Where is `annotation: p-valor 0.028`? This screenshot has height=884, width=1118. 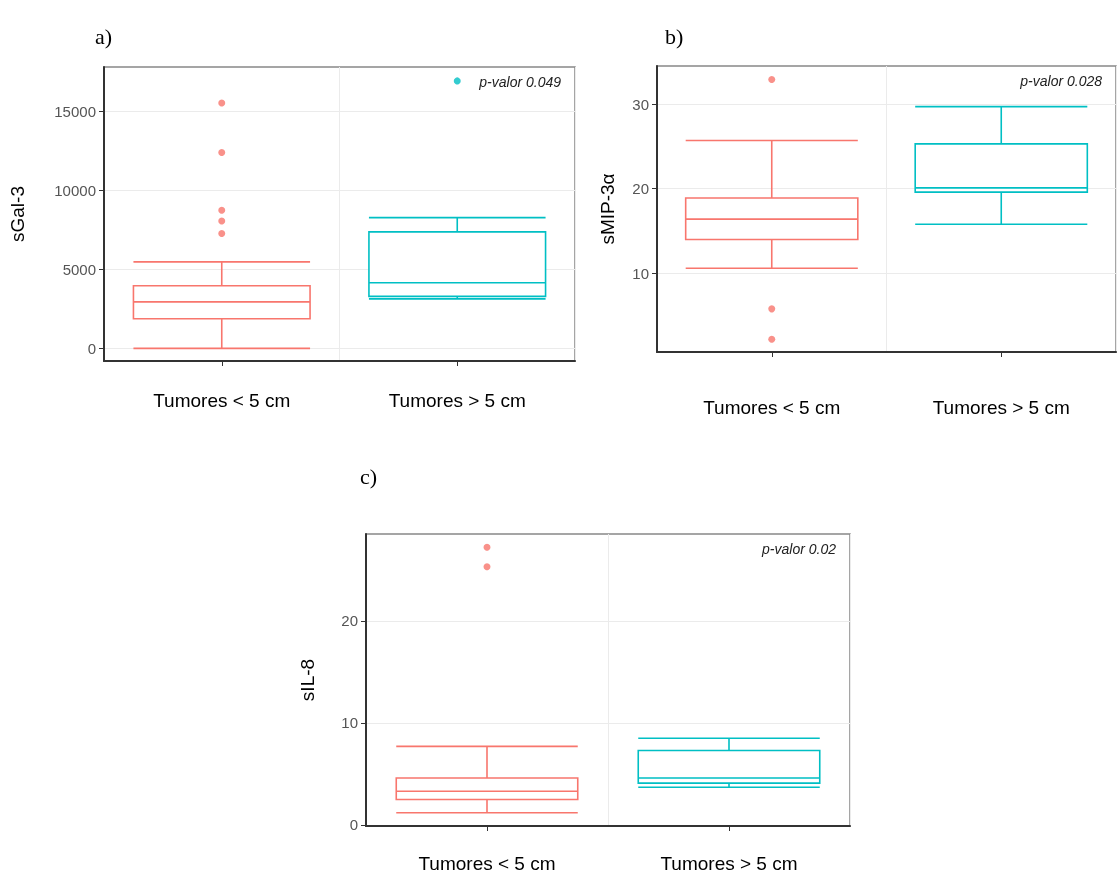 annotation: p-valor 0.028 is located at coordinates (1061, 81).